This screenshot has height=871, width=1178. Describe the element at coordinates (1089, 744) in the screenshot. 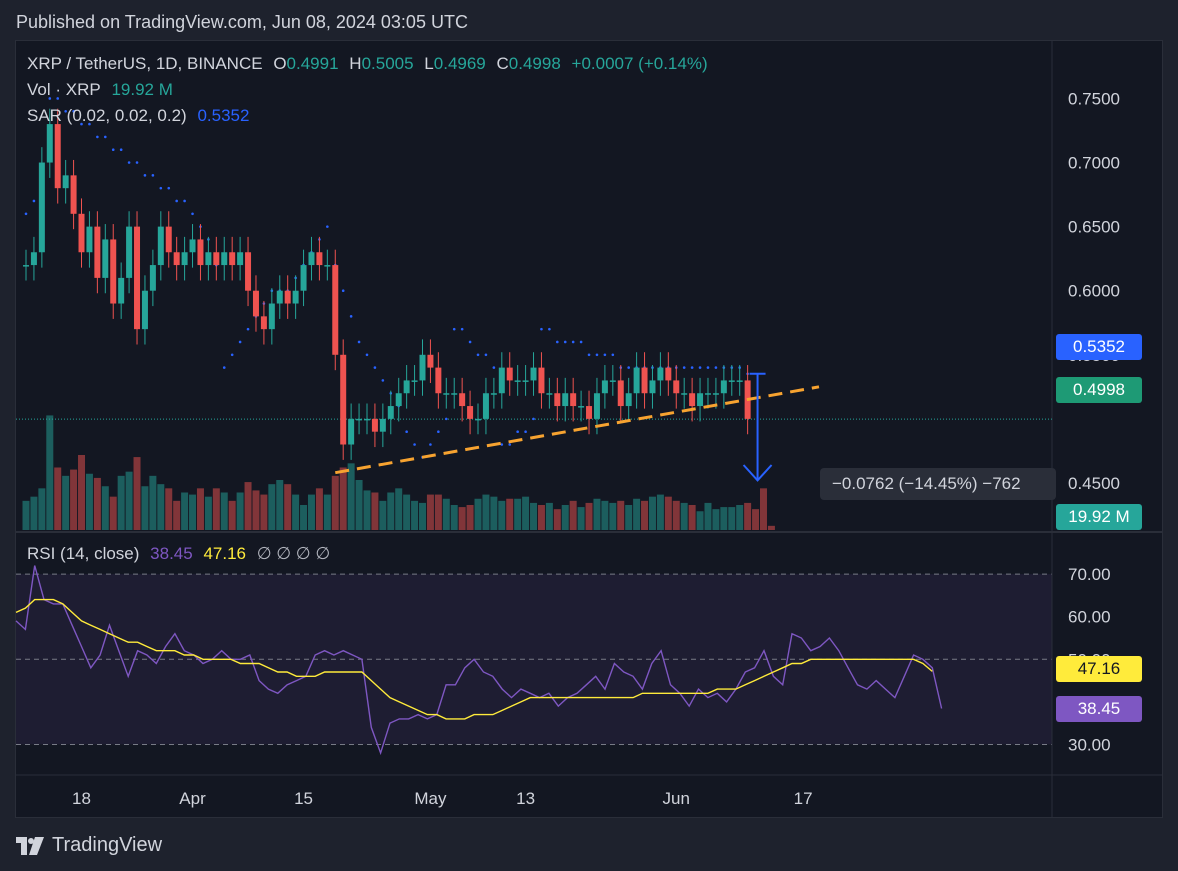

I see `rsi-tick-label: 30.00` at that location.